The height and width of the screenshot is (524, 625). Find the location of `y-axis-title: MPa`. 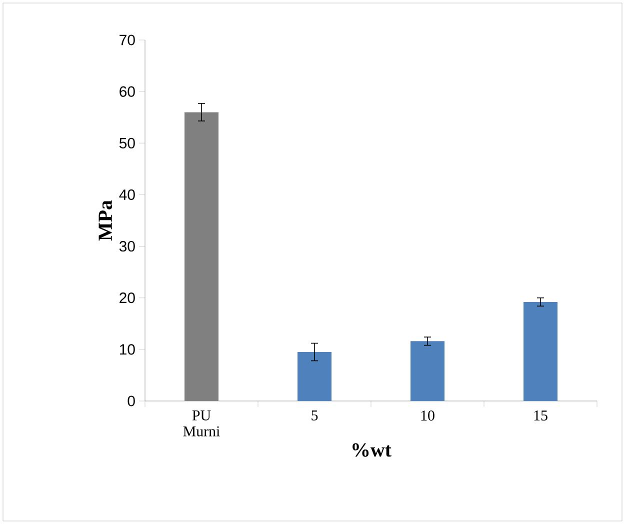

y-axis-title: MPa is located at coordinates (105, 220).